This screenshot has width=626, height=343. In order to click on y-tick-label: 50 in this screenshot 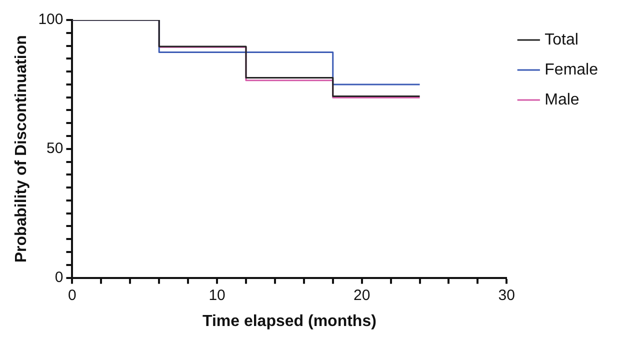, I will do `click(55, 149)`.